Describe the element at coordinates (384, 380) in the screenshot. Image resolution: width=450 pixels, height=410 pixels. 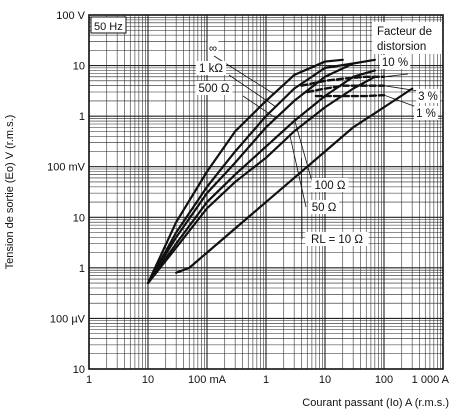
I see `x-tick-label: 100` at that location.